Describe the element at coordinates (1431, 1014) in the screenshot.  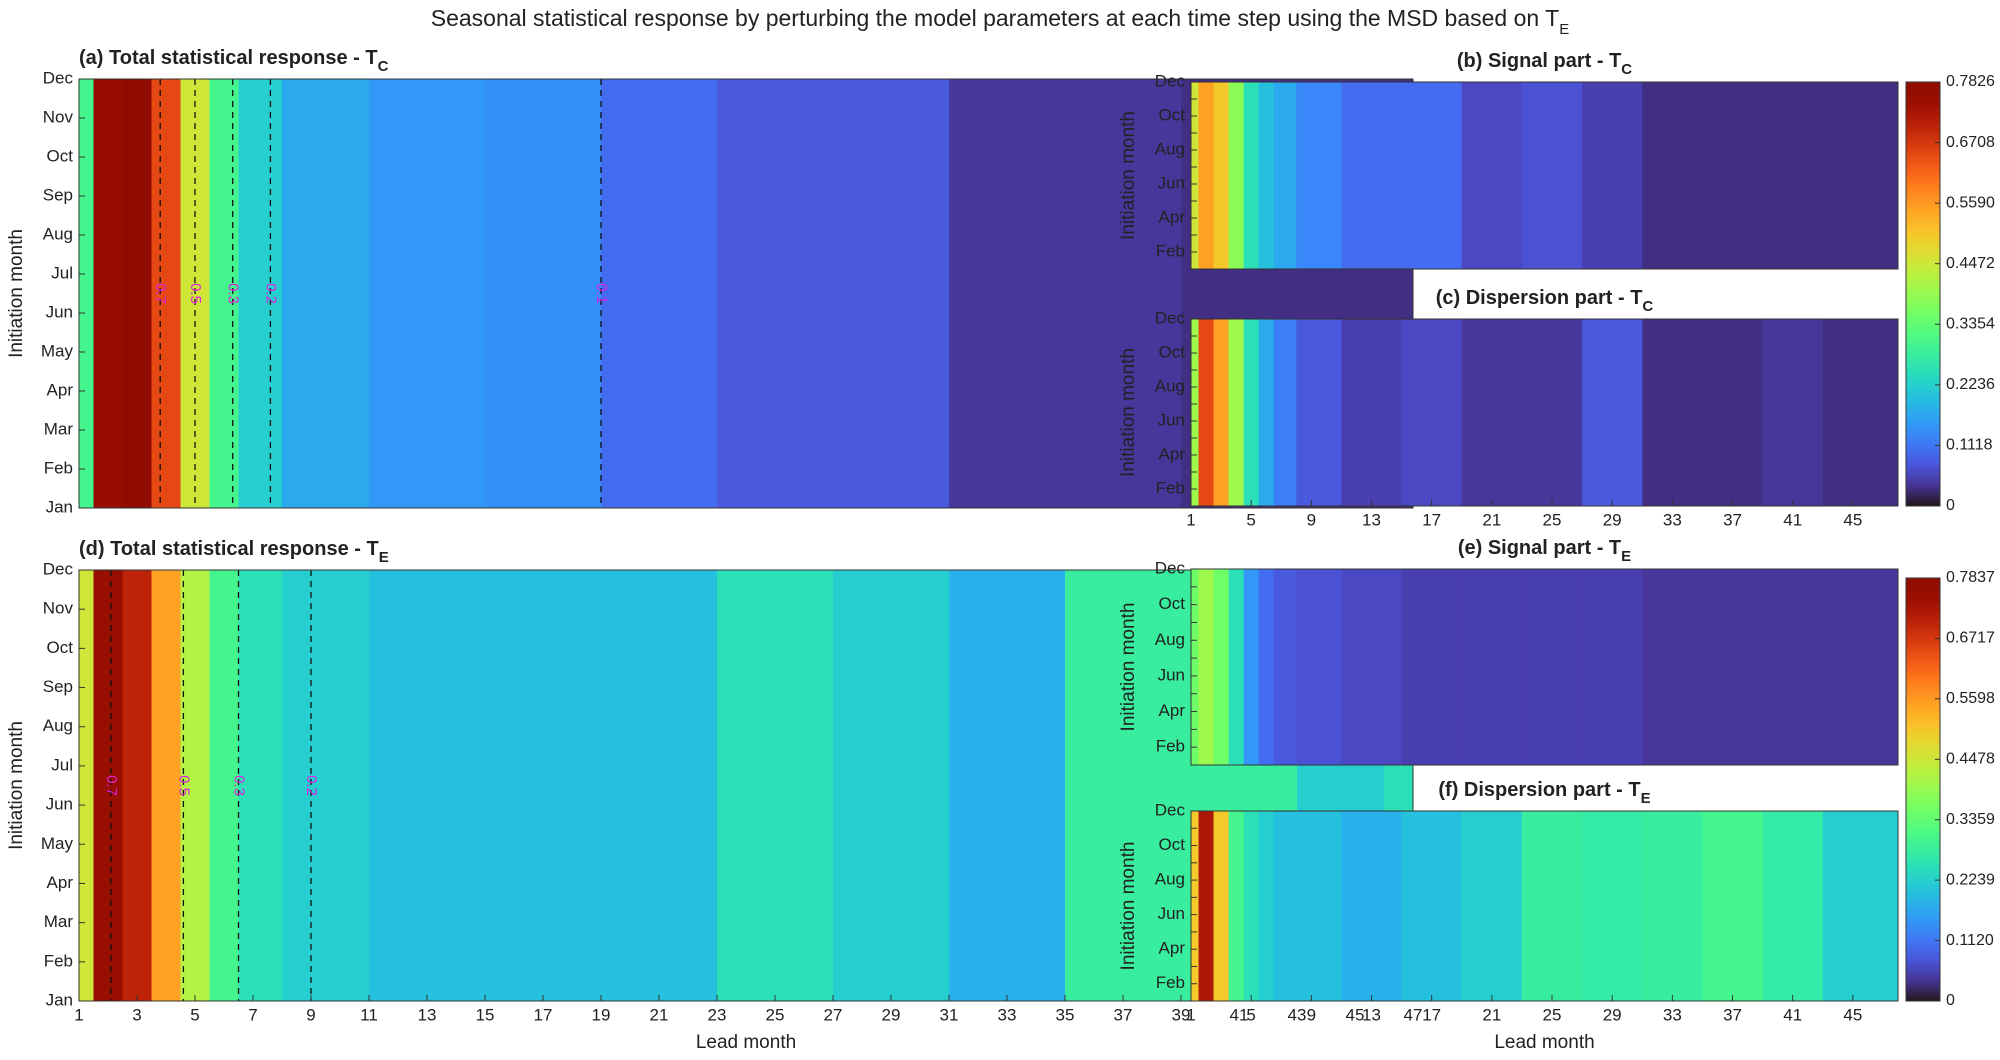
I see `x-tick-label: 17` at that location.